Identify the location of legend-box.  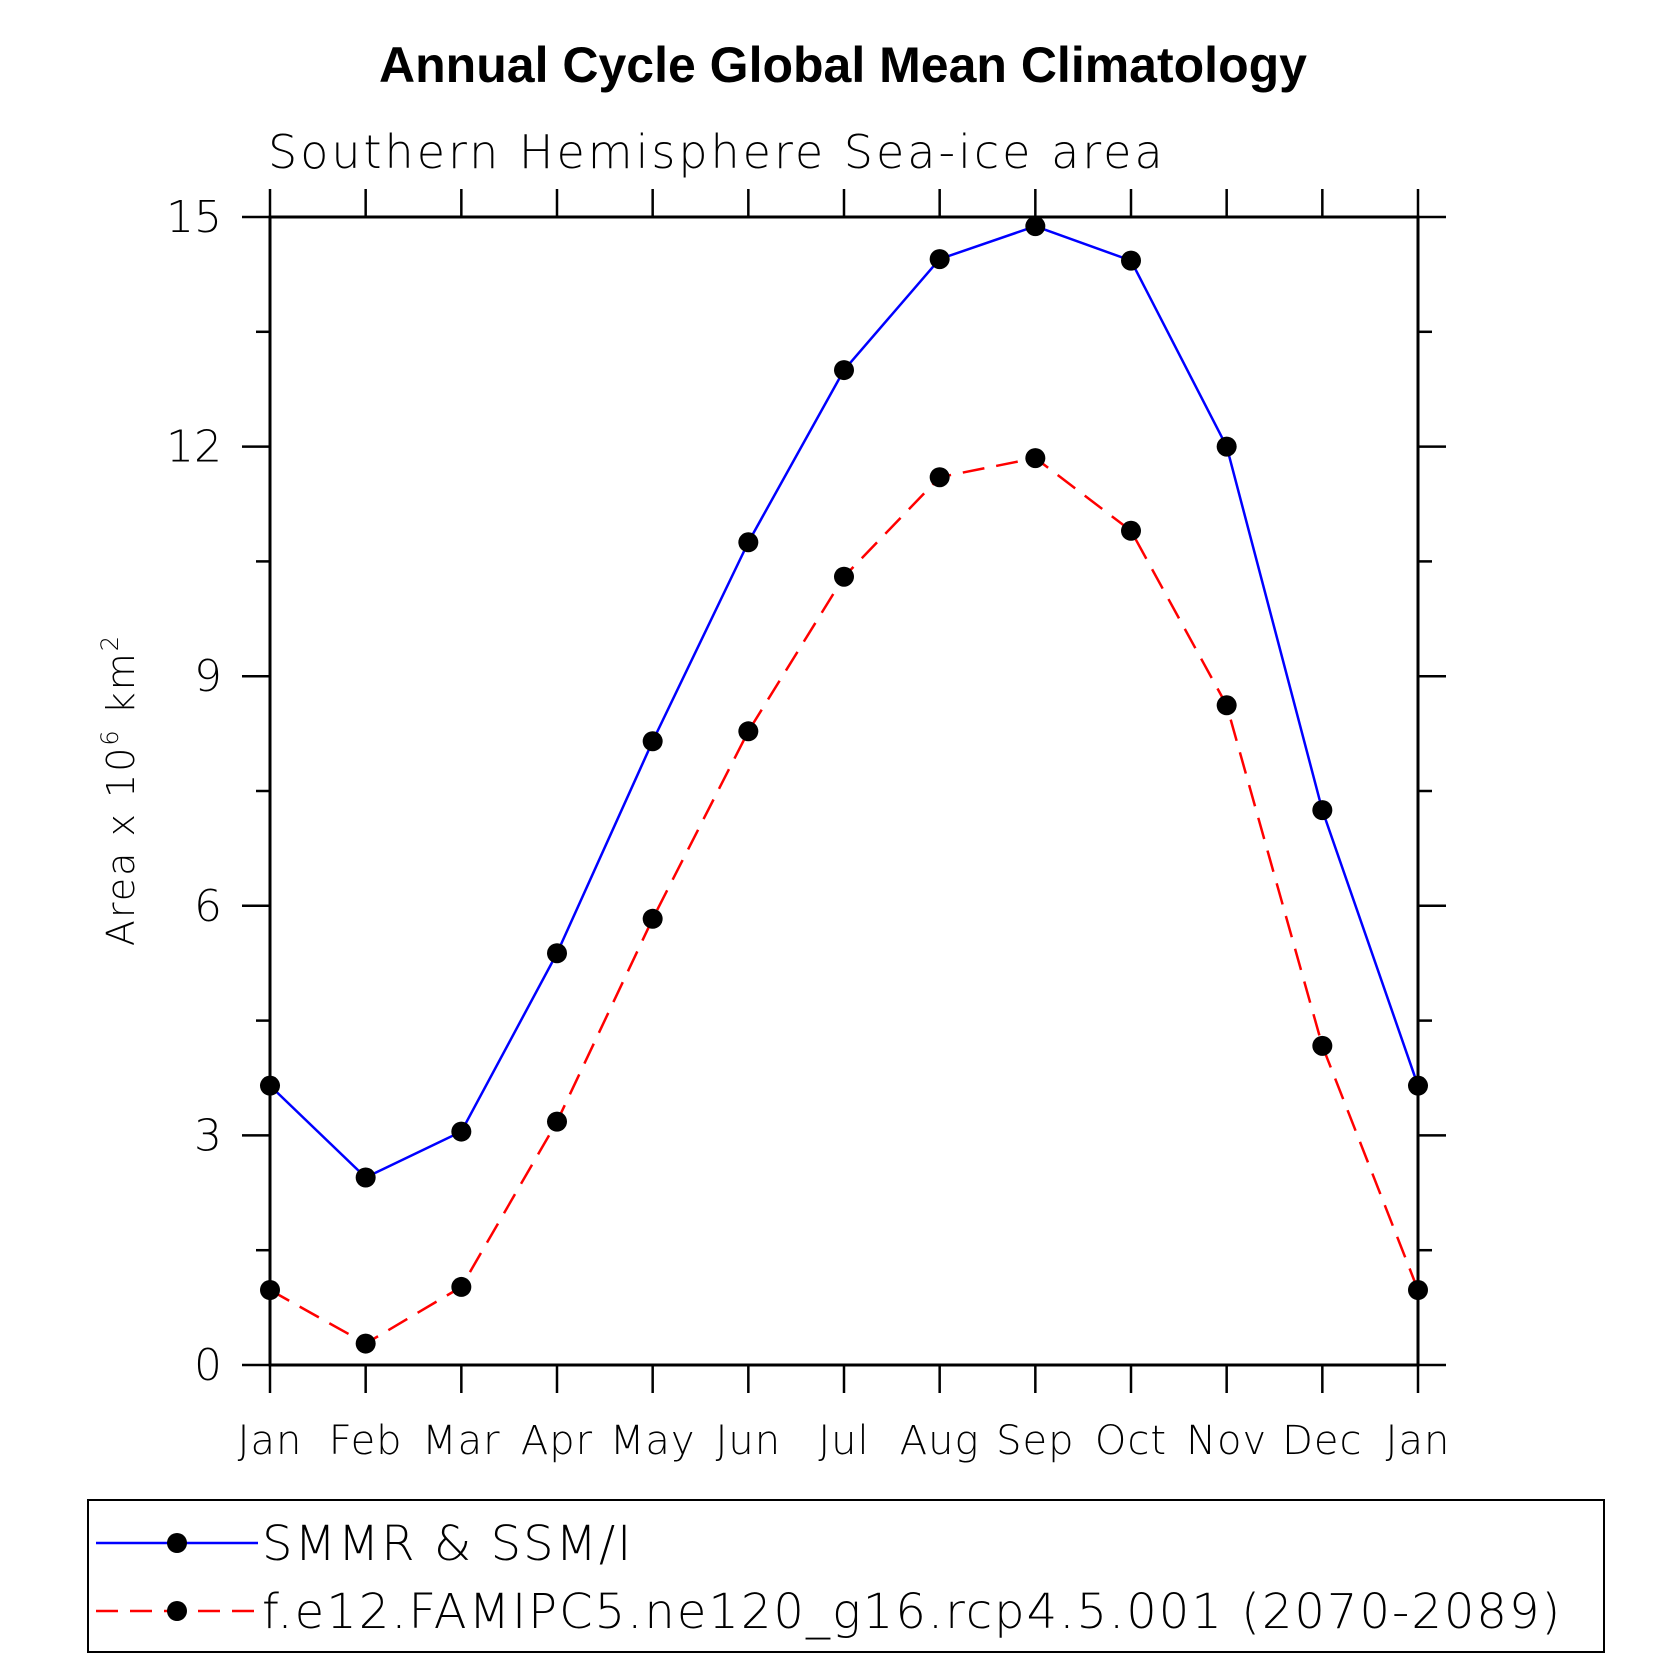
(846, 1576).